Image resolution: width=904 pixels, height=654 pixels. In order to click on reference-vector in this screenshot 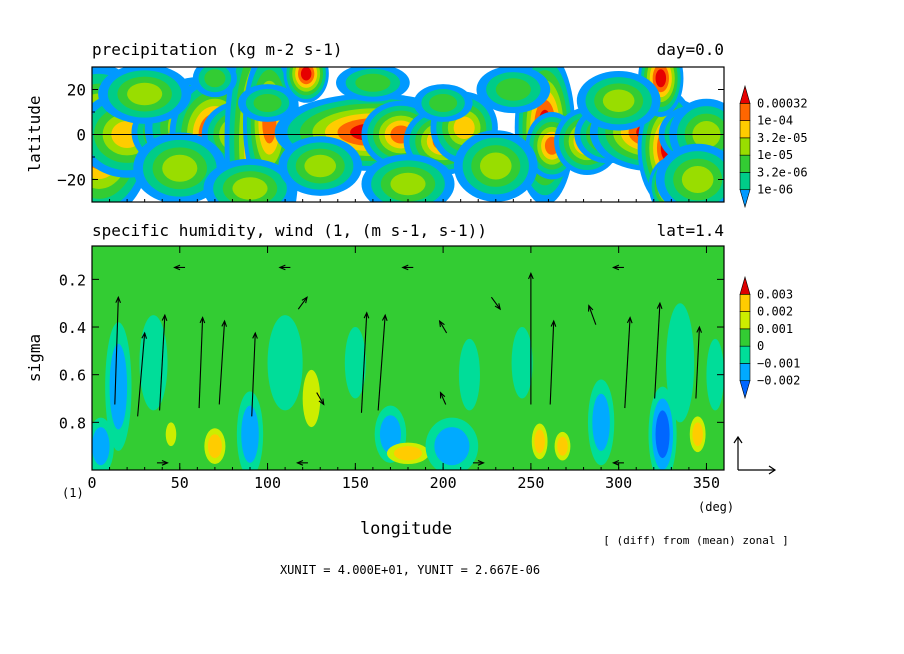, I will do `click(755, 455)`.